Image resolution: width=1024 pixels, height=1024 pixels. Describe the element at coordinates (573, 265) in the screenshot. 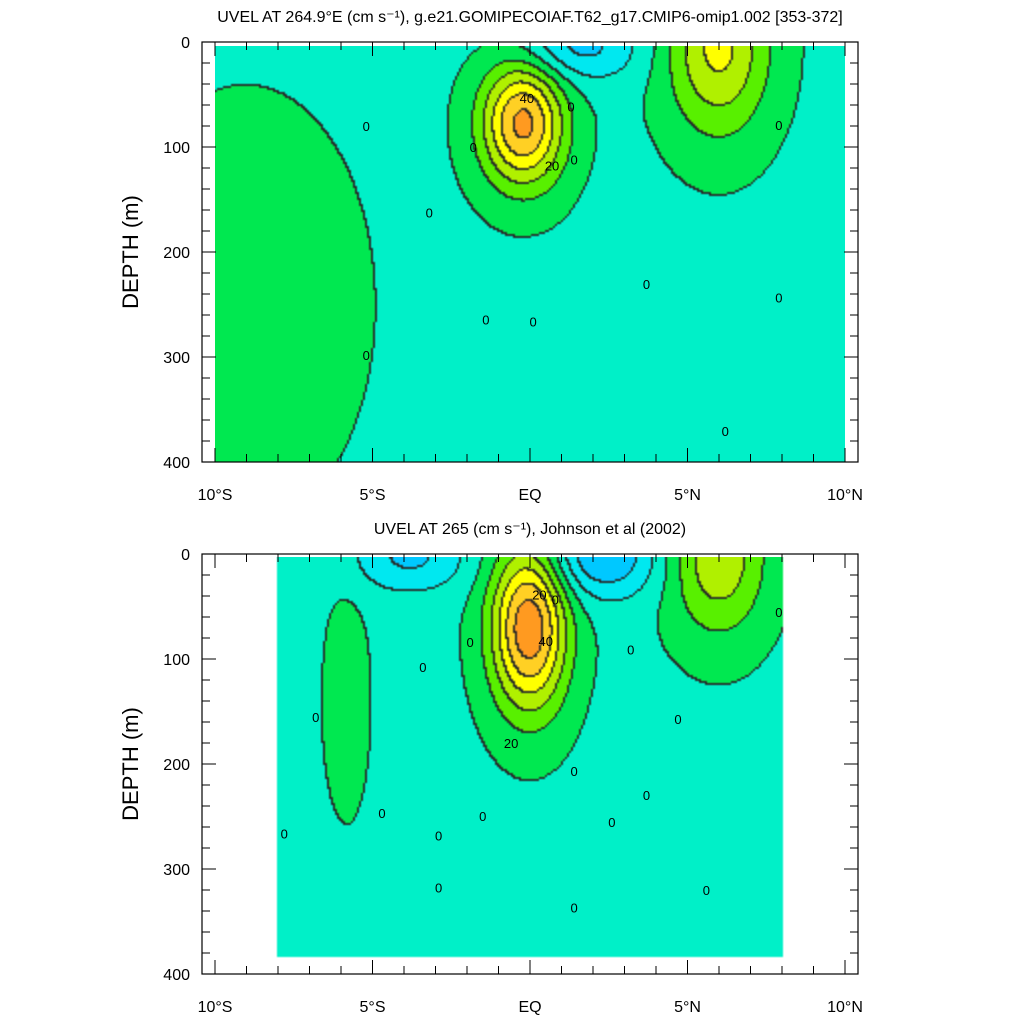

I see `contour-labels: 40 20 0 0 0 0 0 0 0 0 0 0 0 0` at that location.